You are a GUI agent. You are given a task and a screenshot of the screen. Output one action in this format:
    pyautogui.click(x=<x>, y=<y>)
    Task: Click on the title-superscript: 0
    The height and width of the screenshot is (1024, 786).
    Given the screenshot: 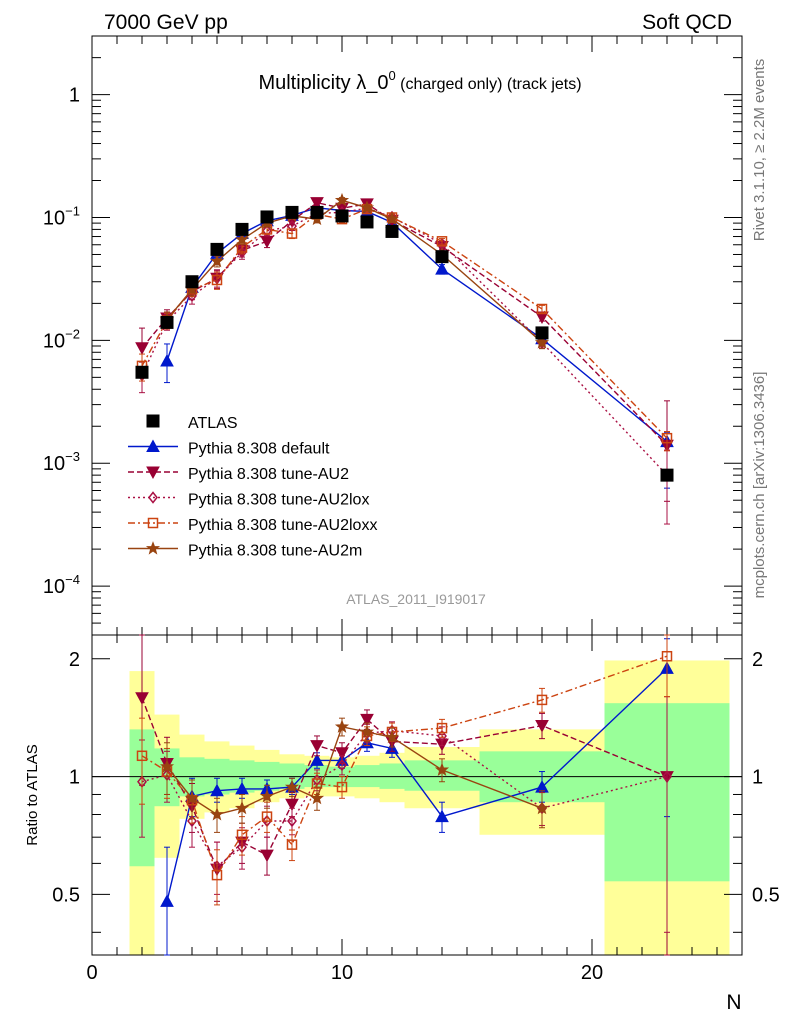 What is the action you would take?
    pyautogui.click(x=391, y=75)
    